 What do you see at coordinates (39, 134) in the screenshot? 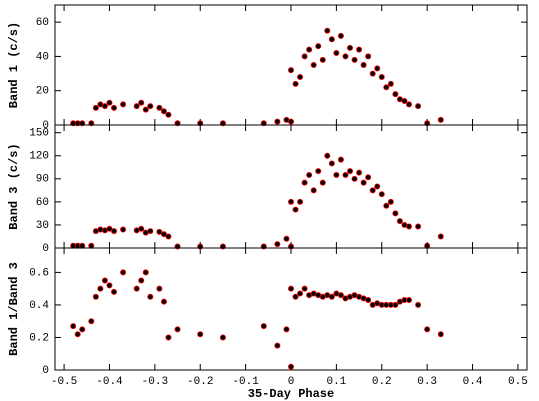
I see `y-tick-label: 150` at bounding box center [39, 134].